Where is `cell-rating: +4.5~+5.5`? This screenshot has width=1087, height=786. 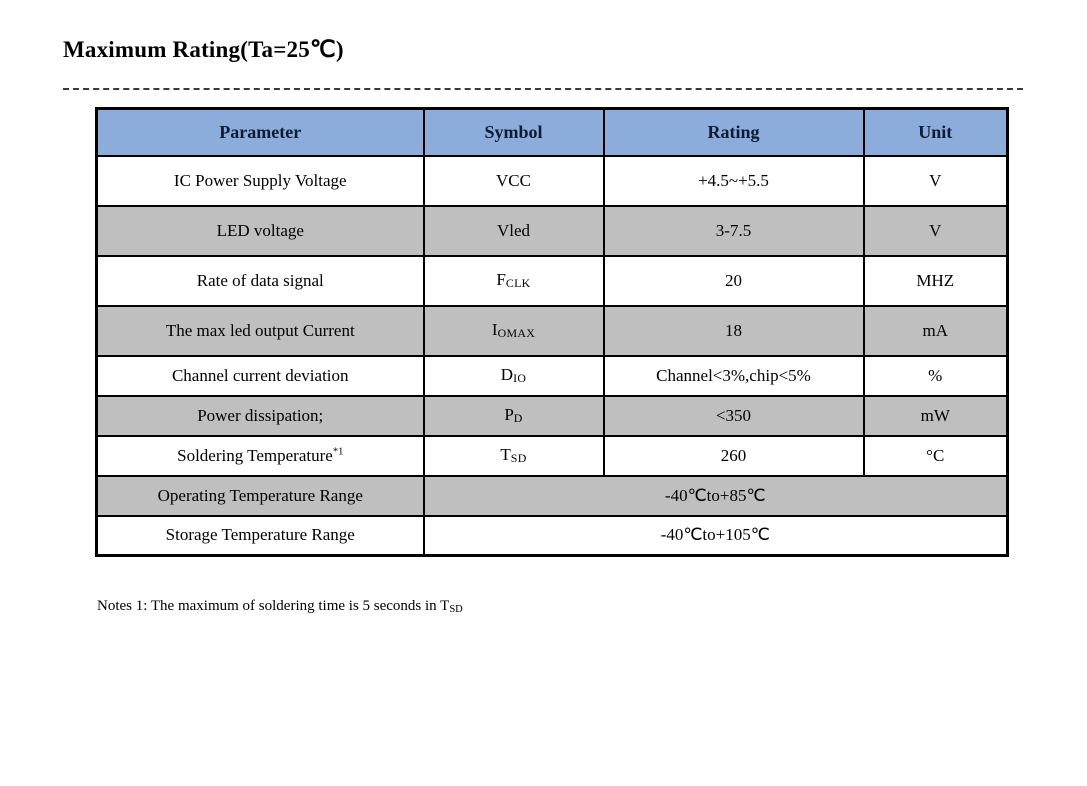 cell-rating: +4.5~+5.5 is located at coordinates (733, 180).